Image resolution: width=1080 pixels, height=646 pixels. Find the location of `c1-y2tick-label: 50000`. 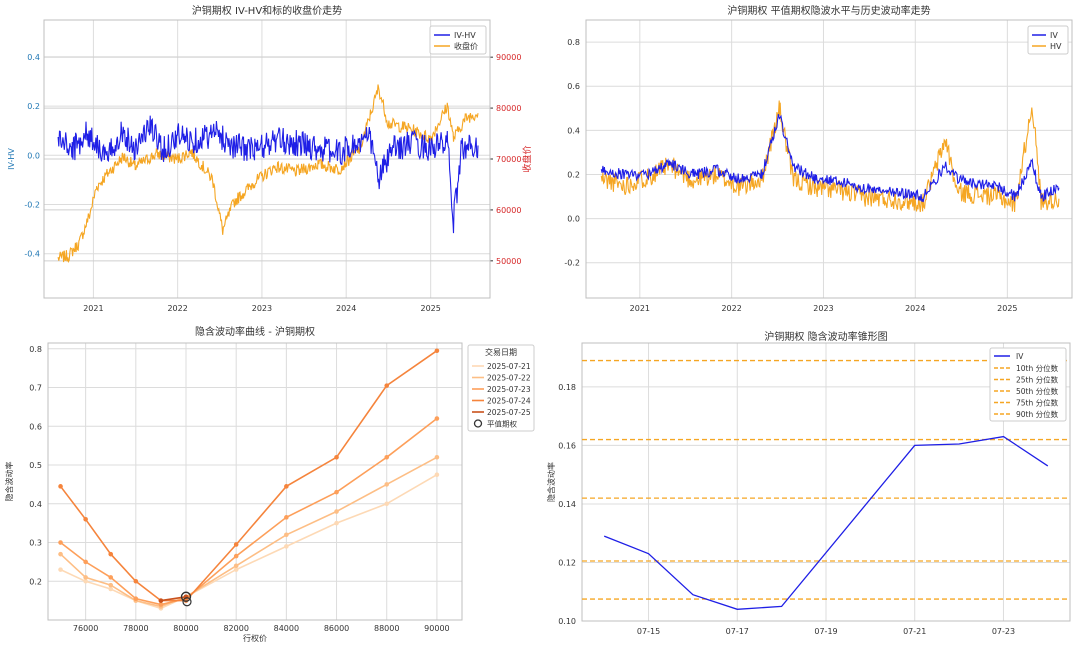

c1-y2tick-label: 50000 is located at coordinates (508, 261).